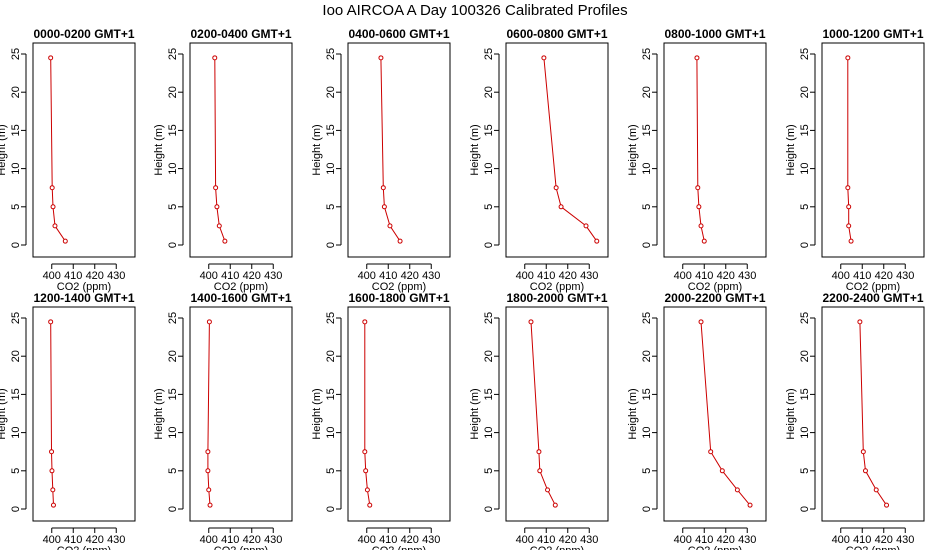 The image size is (950, 555). Describe the element at coordinates (556, 34) in the screenshot. I see `panel-title: 0600-0800 GMT+1` at that location.